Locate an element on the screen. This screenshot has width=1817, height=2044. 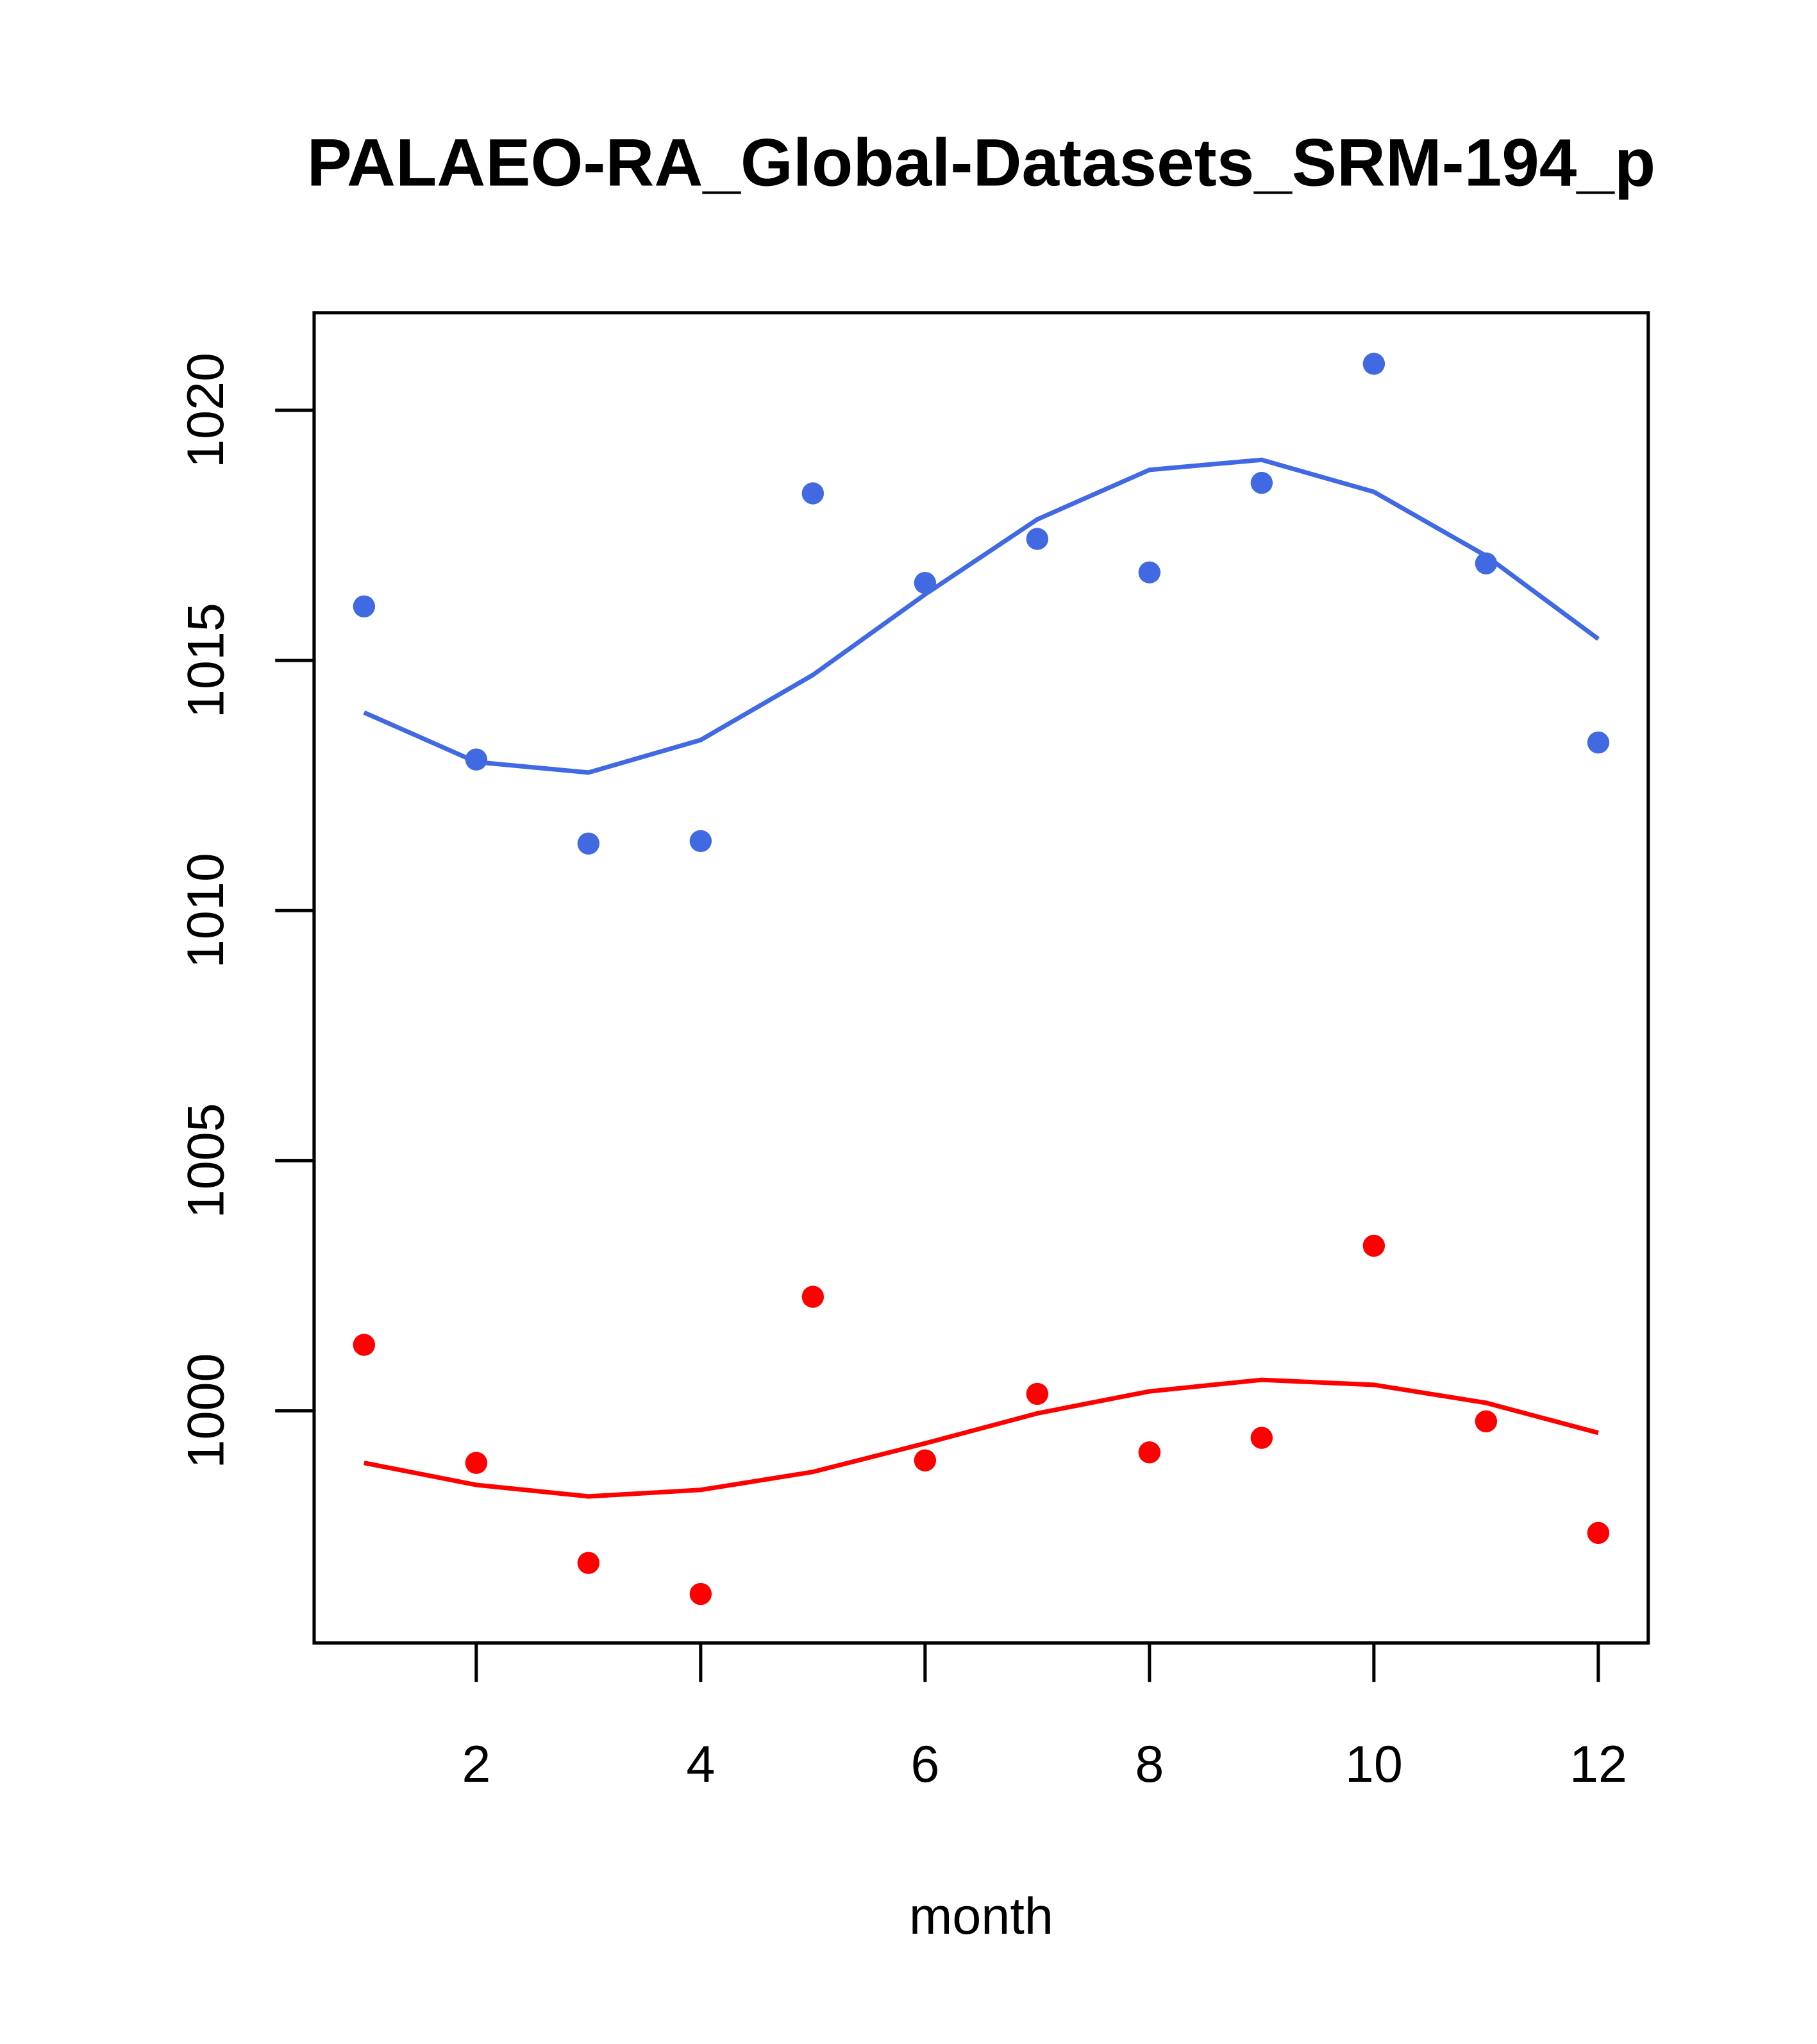
x-axis-label: month is located at coordinates (981, 1917).